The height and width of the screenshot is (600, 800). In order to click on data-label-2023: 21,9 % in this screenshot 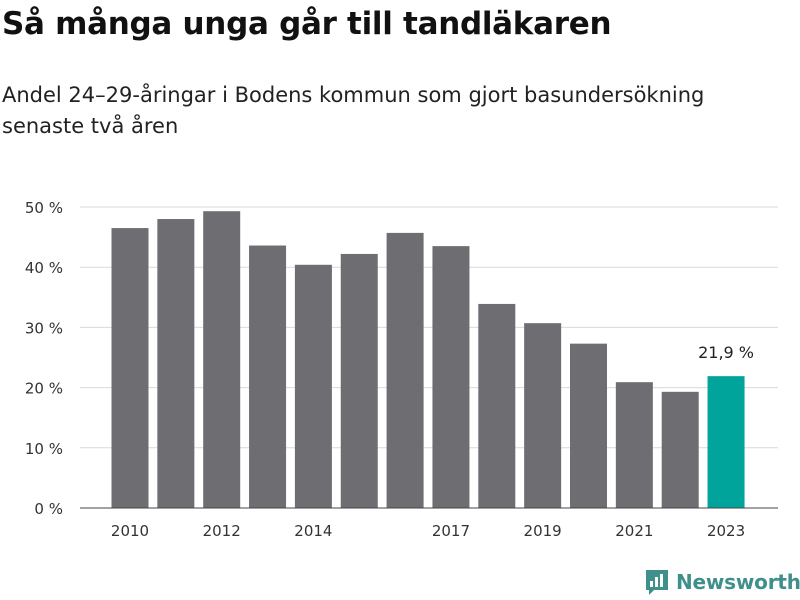, I will do `click(726, 352)`.